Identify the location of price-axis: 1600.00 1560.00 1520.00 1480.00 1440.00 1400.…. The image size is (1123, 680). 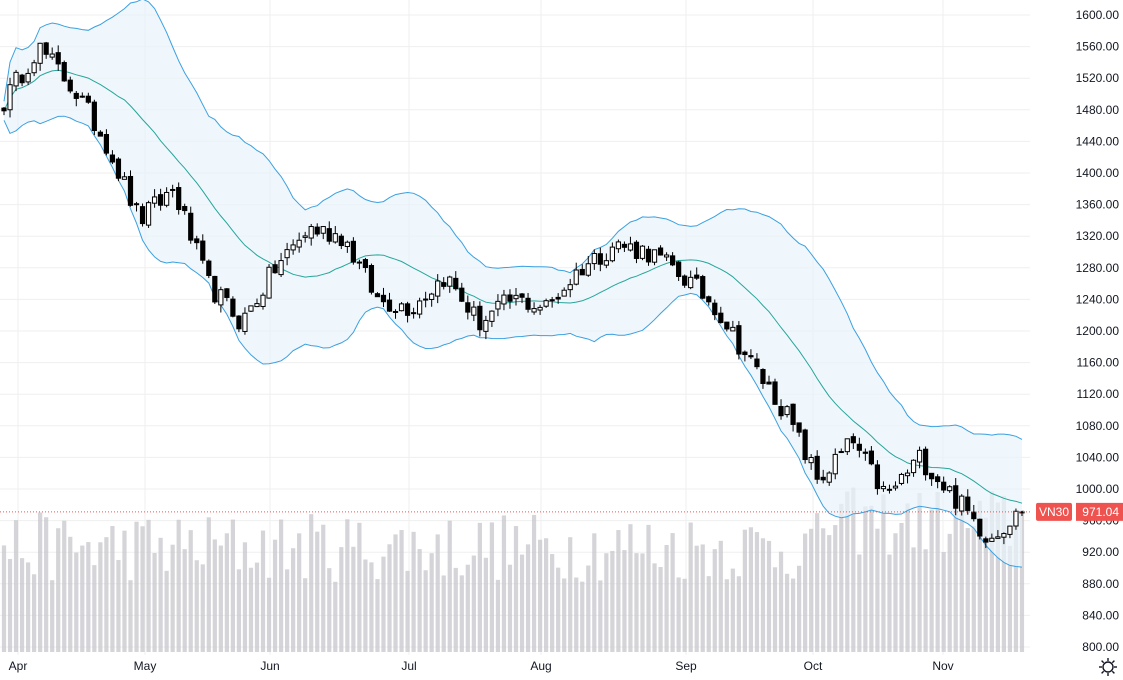
(1098, 331).